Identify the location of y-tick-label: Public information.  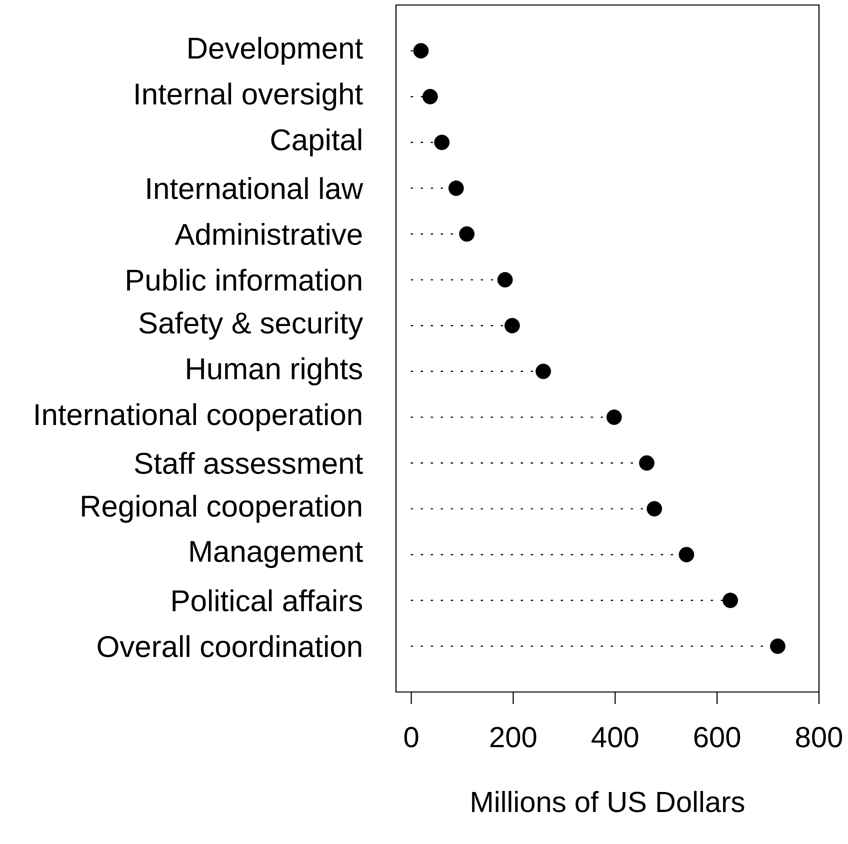
(244, 279).